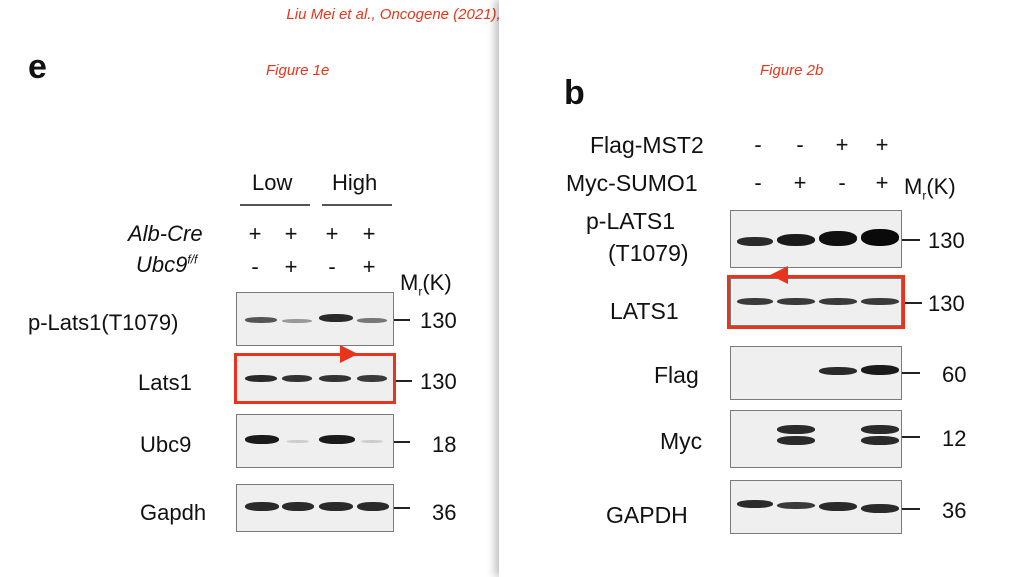 Image resolution: width=1024 pixels, height=577 pixels. What do you see at coordinates (648, 253) in the screenshot?
I see `blot-label: (T1079)` at bounding box center [648, 253].